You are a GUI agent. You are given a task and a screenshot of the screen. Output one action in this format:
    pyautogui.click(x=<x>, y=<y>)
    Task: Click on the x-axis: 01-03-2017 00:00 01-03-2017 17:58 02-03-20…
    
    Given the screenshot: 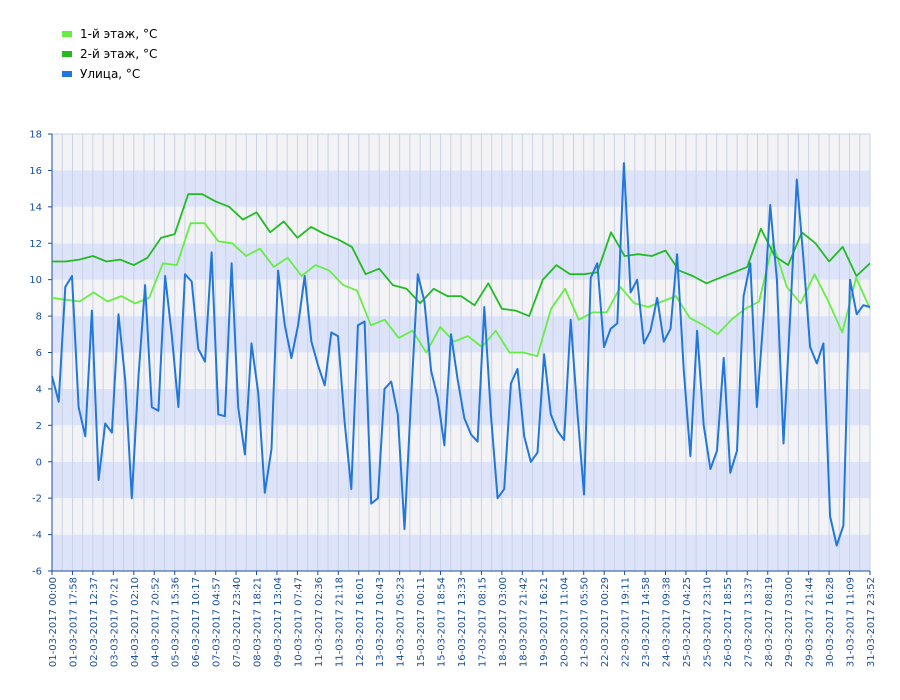 What is the action you would take?
    pyautogui.click(x=462, y=619)
    